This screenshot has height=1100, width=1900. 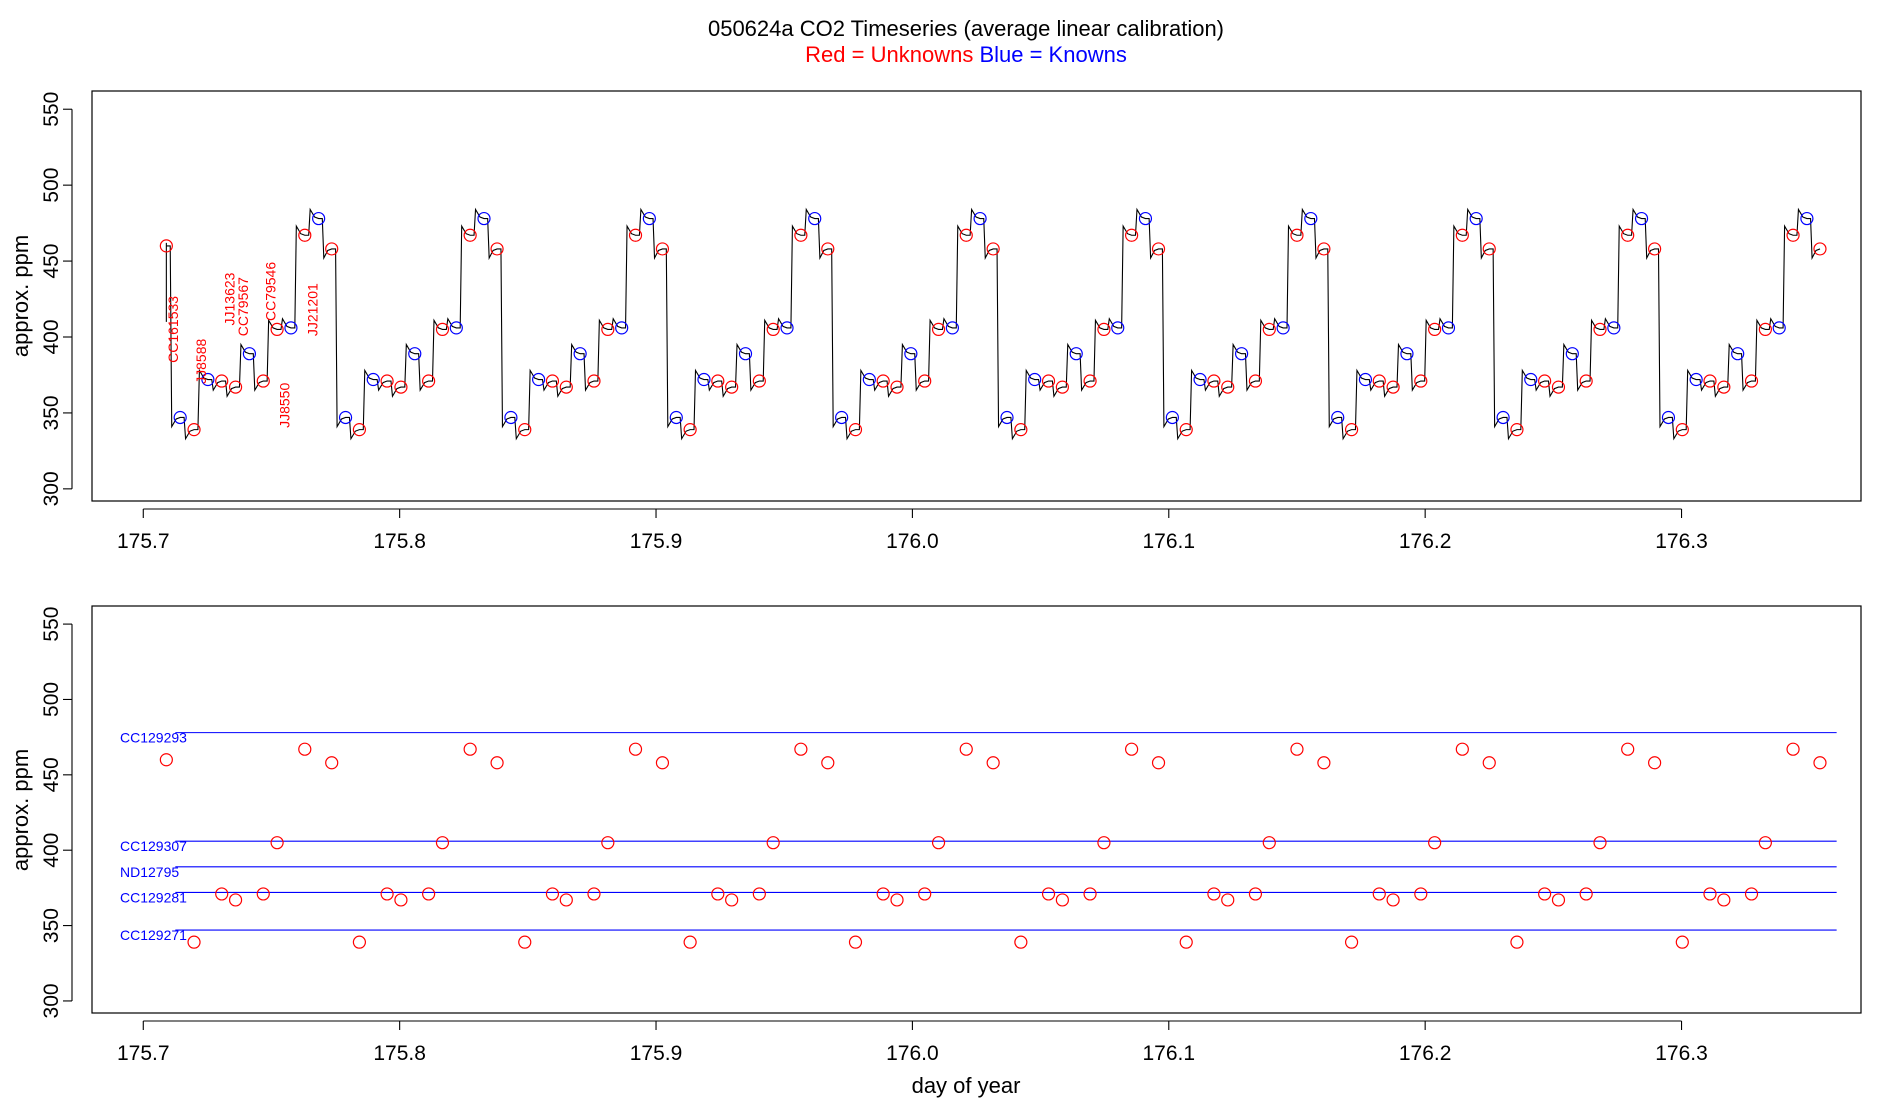 What do you see at coordinates (51, 109) in the screenshot?
I see `y-tick-label: 550` at bounding box center [51, 109].